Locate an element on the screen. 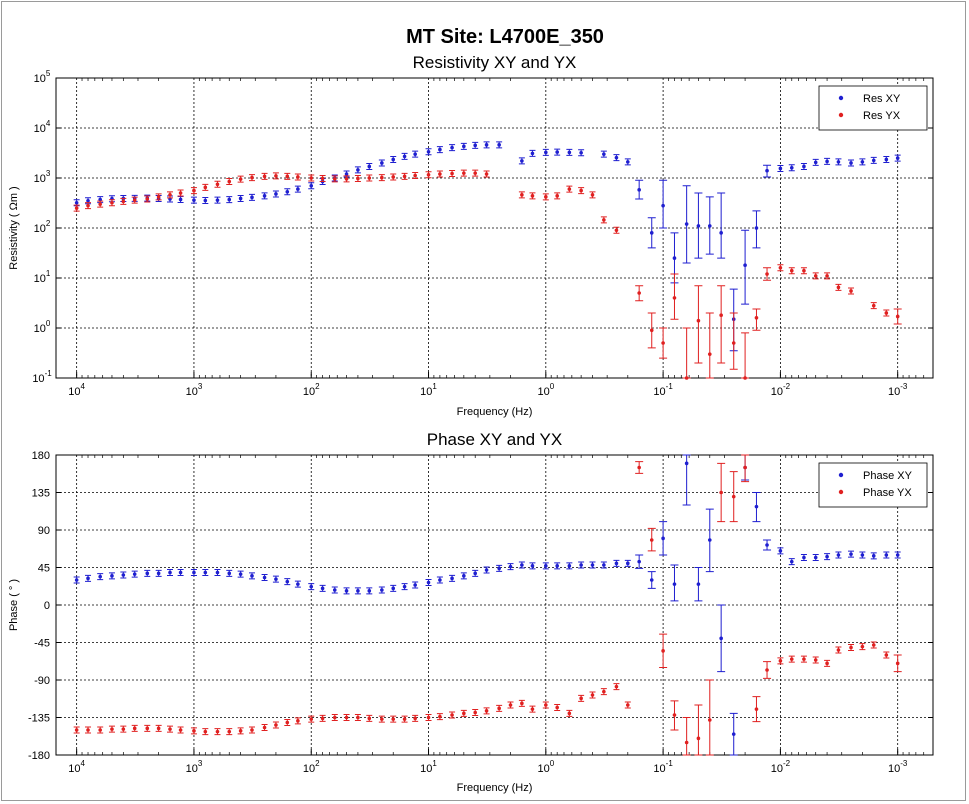  x-tick-label: 10⁻³ is located at coordinates (898, 767).